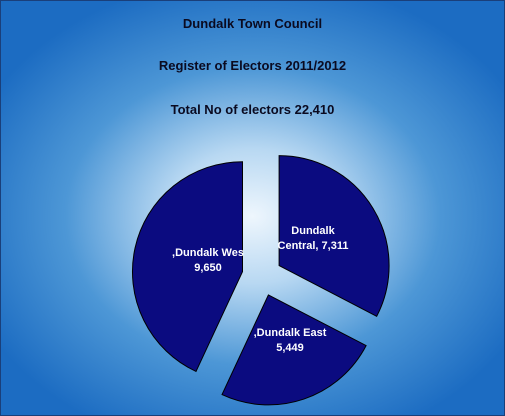  What do you see at coordinates (290, 333) in the screenshot?
I see `data-label-dundalk-east-line-1: ,Dundalk East` at bounding box center [290, 333].